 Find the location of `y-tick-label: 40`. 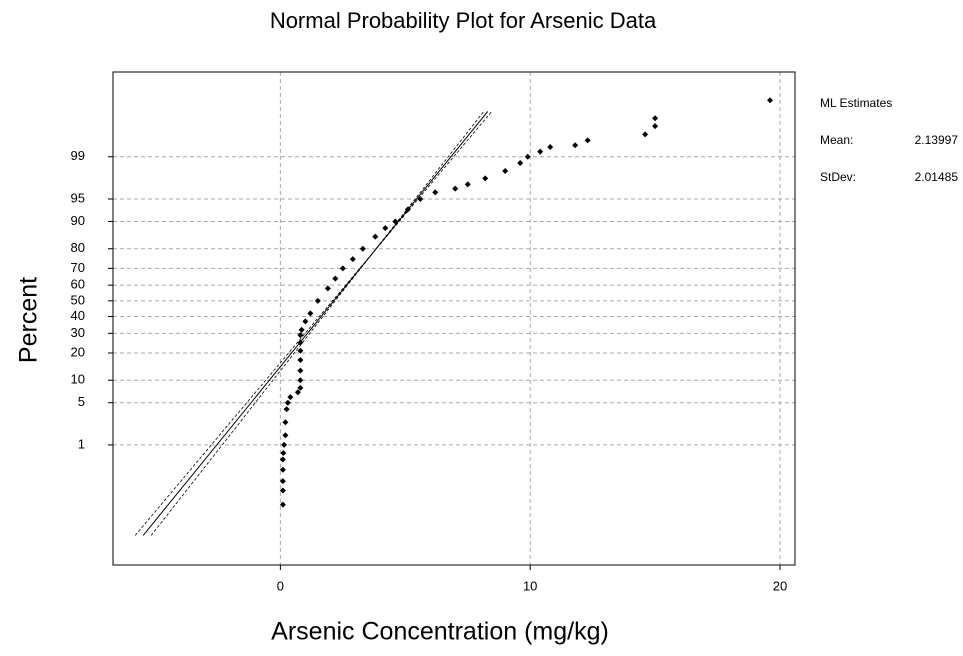

y-tick-label: 40 is located at coordinates (78, 315).